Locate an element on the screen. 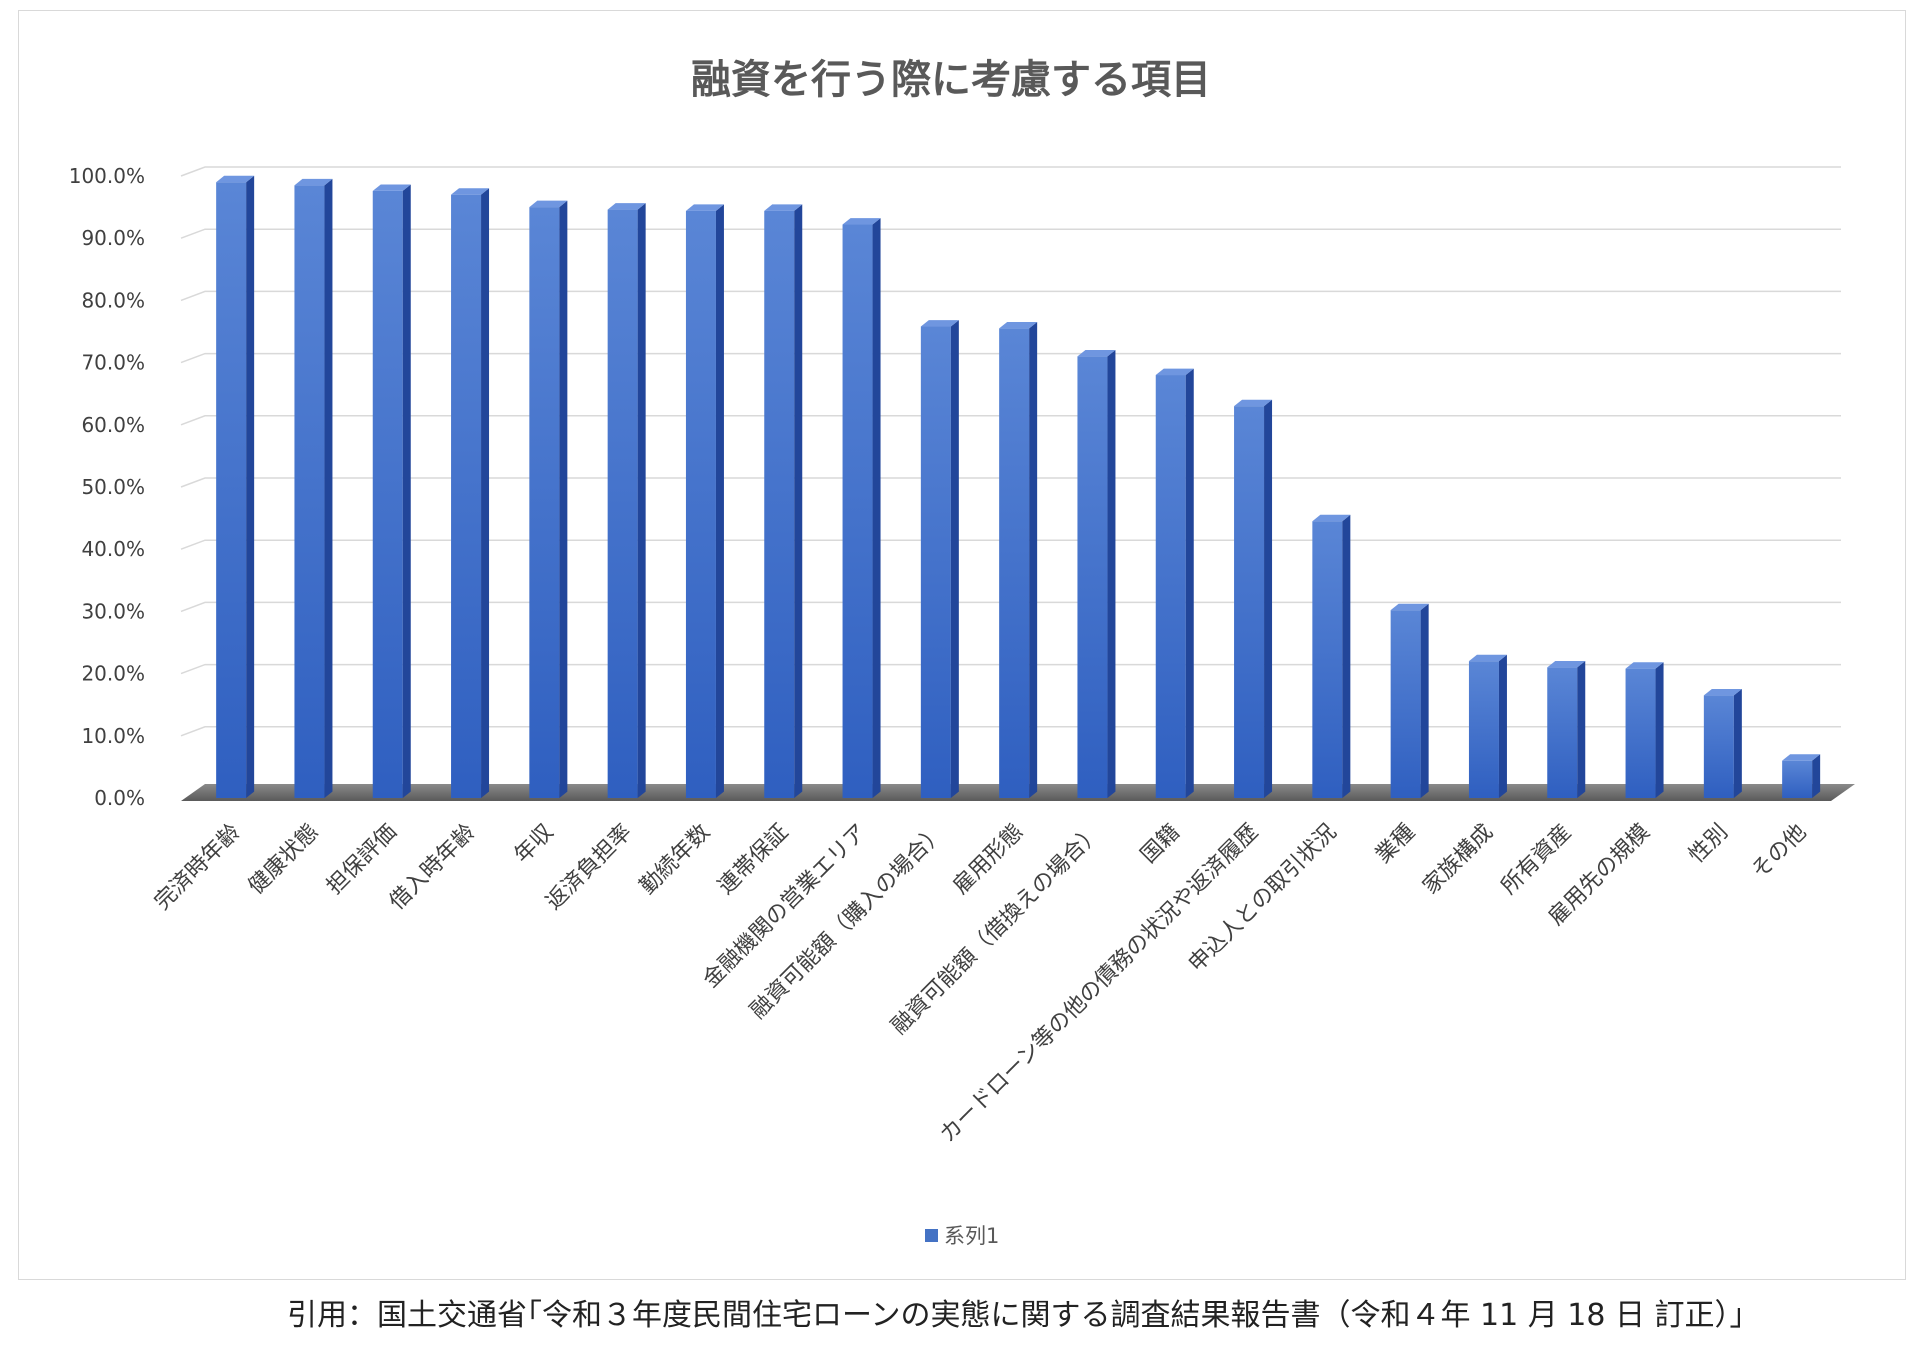  x-tick-label: 性別 is located at coordinates (1708, 844).